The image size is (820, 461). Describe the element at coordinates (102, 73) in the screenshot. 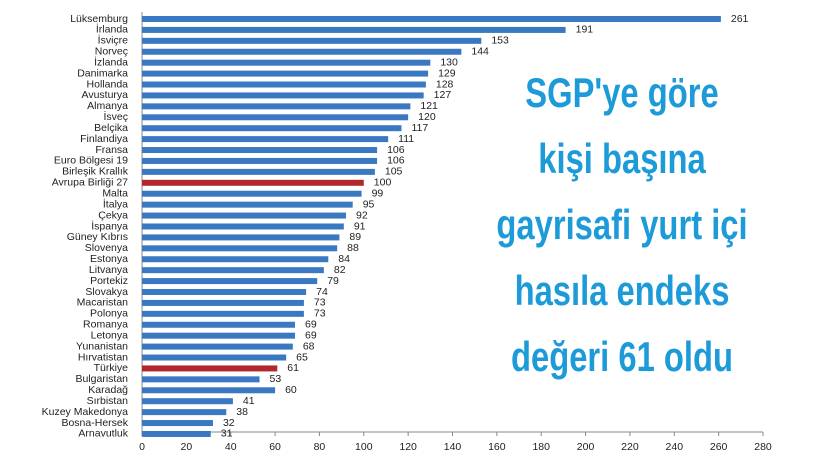

I see `y-tick-label: Danimarka` at that location.